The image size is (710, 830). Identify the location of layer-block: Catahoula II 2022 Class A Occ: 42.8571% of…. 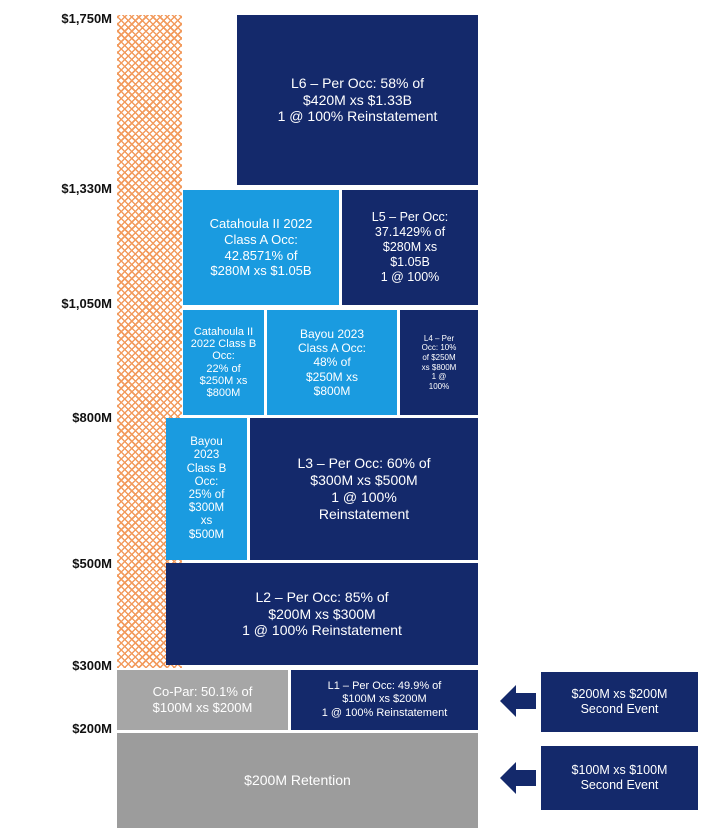
(261, 247).